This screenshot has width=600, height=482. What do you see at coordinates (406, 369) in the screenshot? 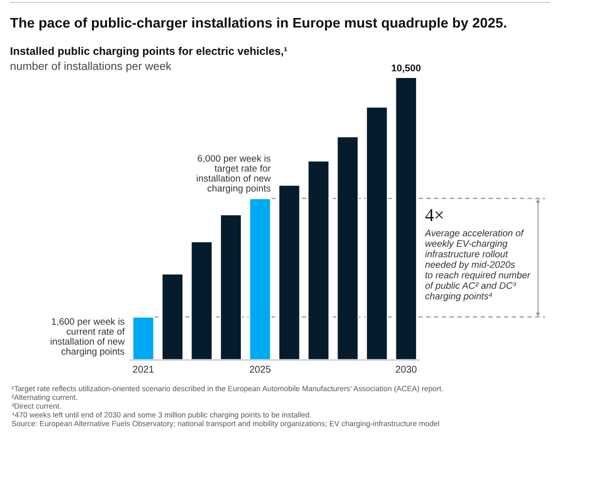
I see `x-tick-label: 2030` at bounding box center [406, 369].